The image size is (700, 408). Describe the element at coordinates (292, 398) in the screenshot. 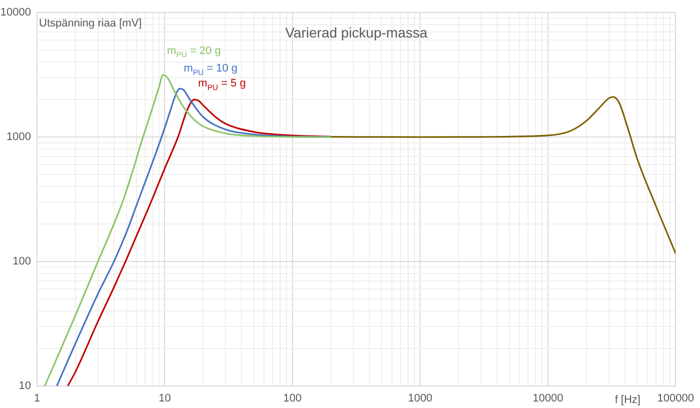

I see `x-tick-label: 100` at that location.